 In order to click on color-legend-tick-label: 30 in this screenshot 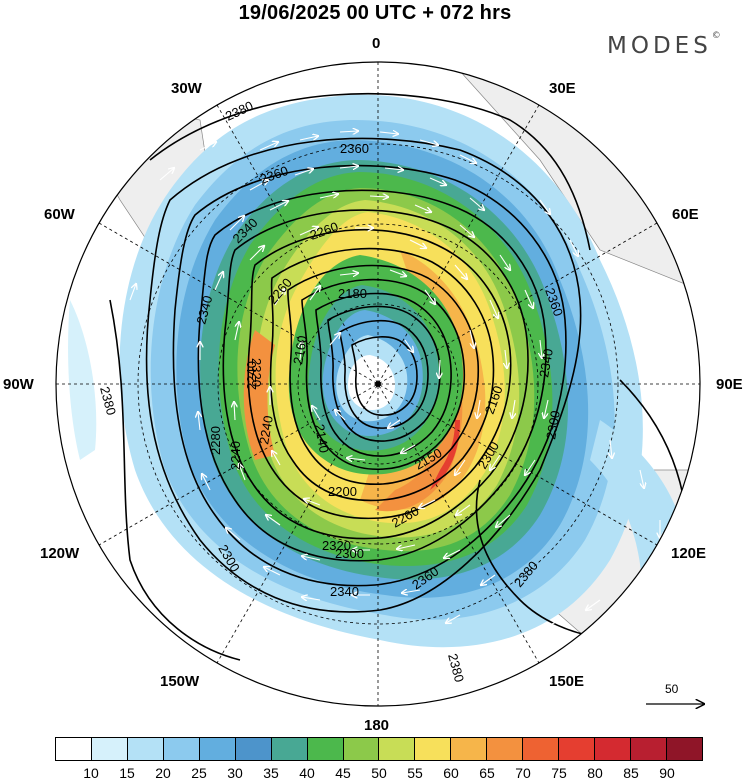, I will do `click(235, 773)`.